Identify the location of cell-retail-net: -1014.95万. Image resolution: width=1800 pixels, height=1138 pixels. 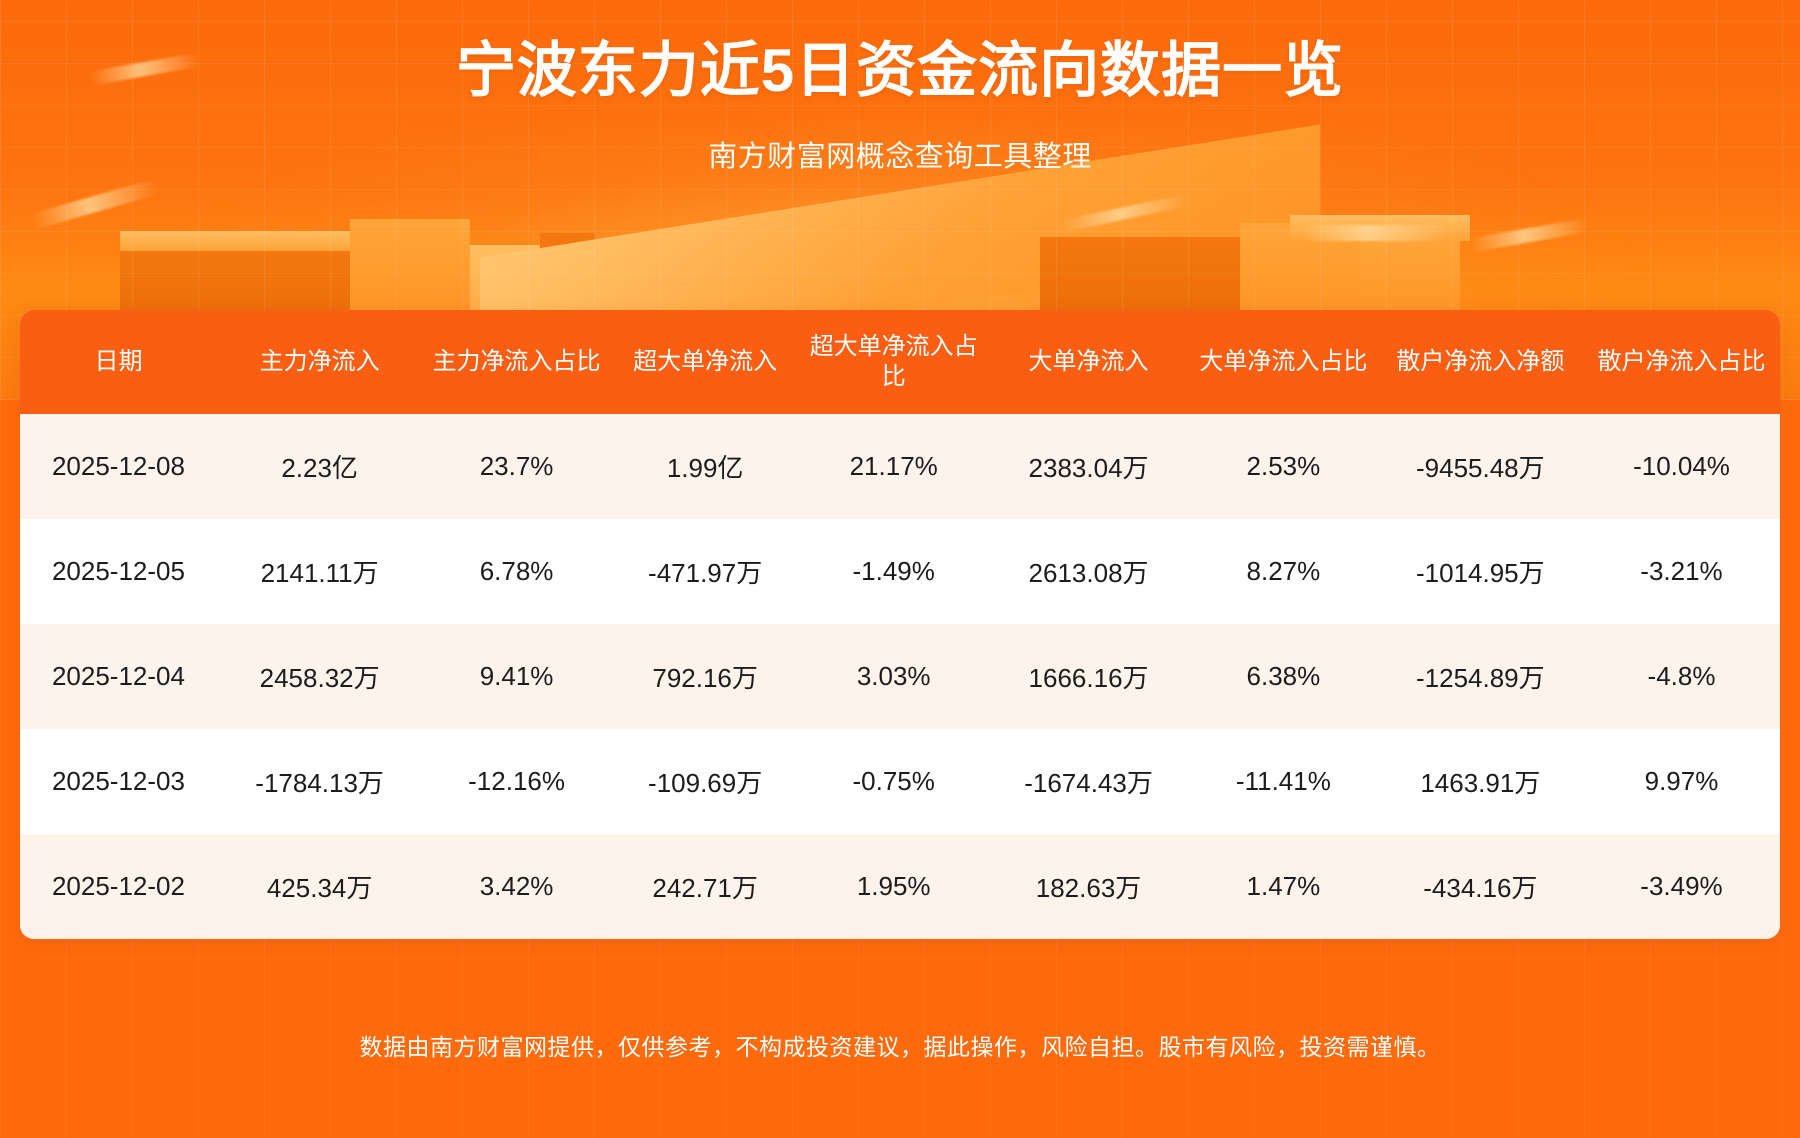
(1480, 573).